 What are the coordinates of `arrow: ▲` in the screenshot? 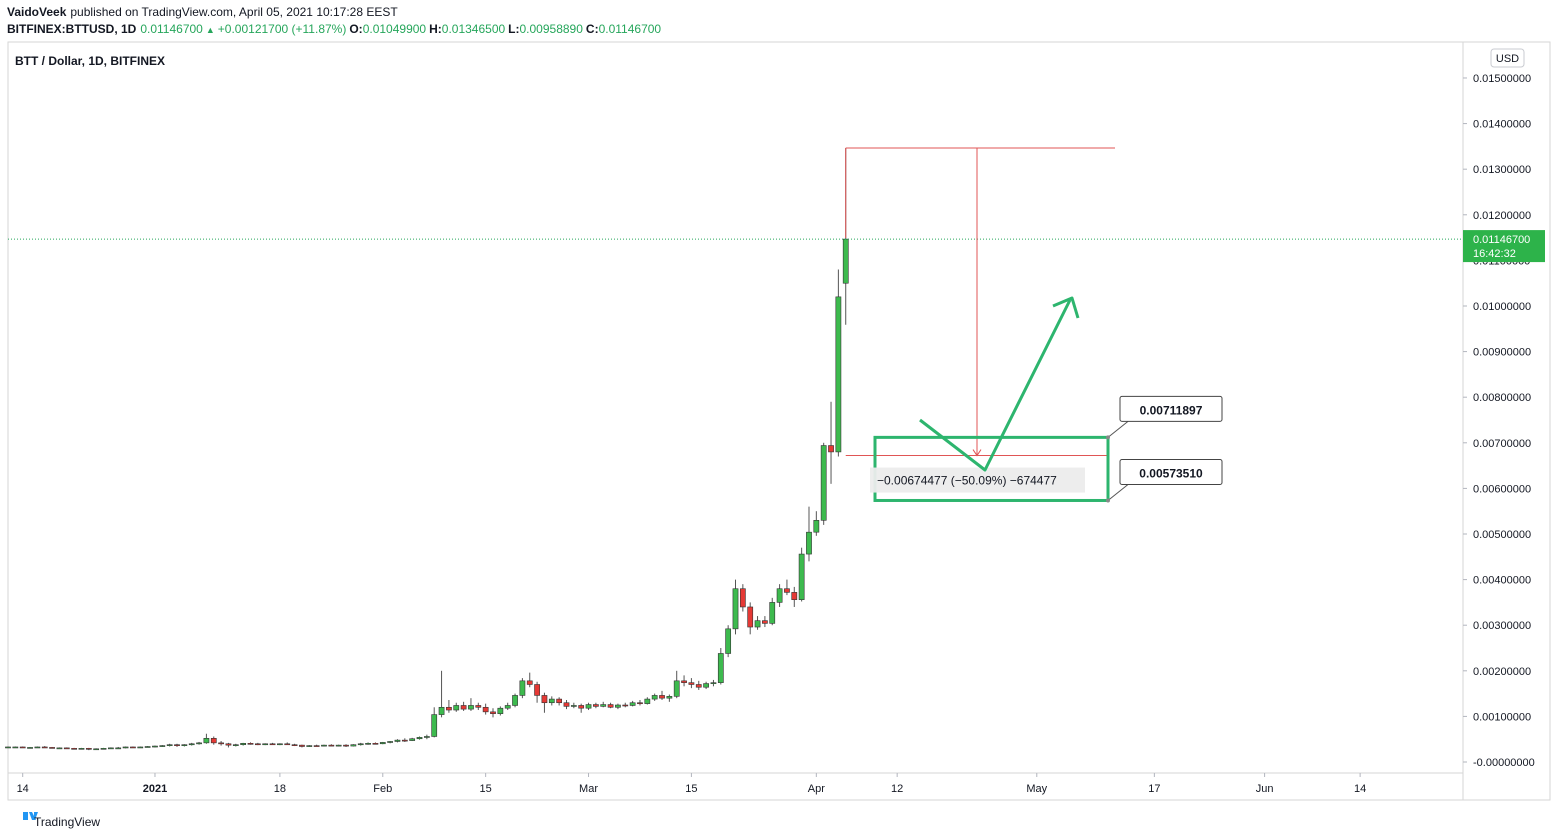 It's located at (210, 30).